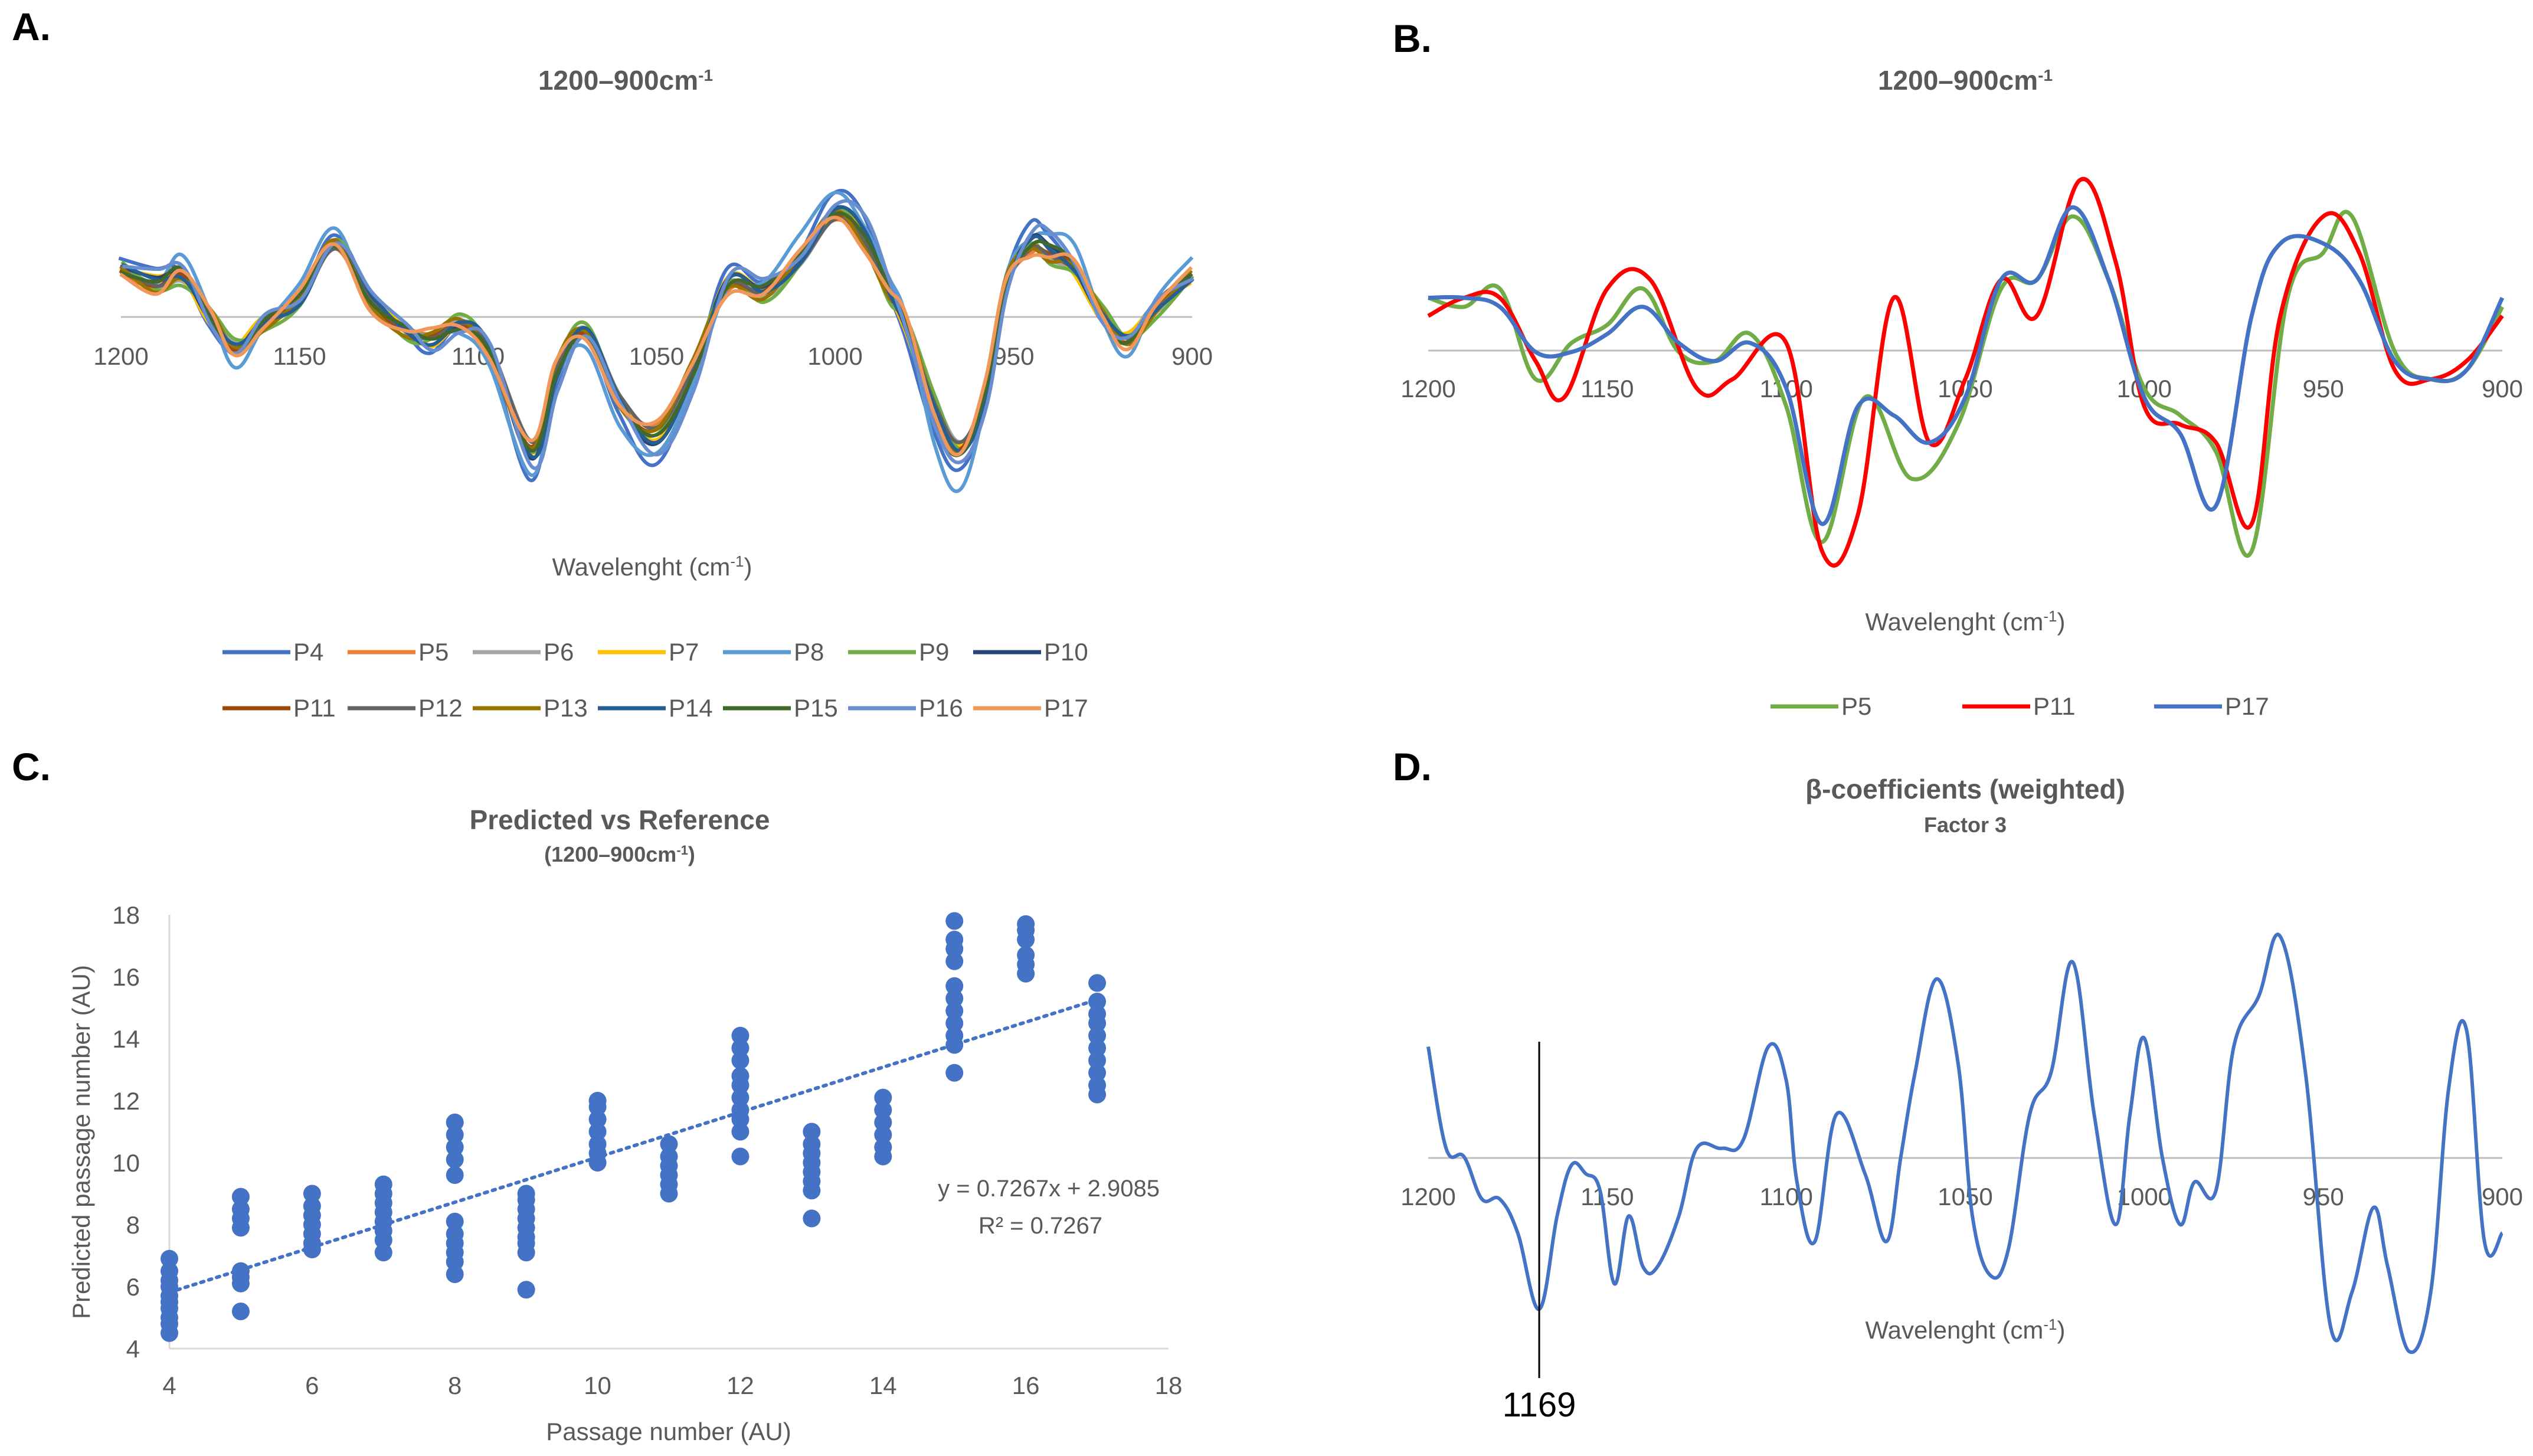 The image size is (2533, 1456). I want to click on panel-c-ticks: 4 6 8 10 12 14 16 18 4 6 8 10 12 14 16 18, so click(647, 1150).